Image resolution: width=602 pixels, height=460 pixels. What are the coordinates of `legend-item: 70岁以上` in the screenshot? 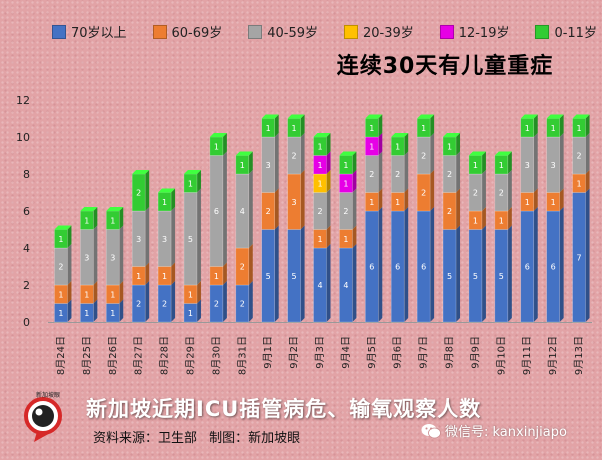 It's located at (89, 31).